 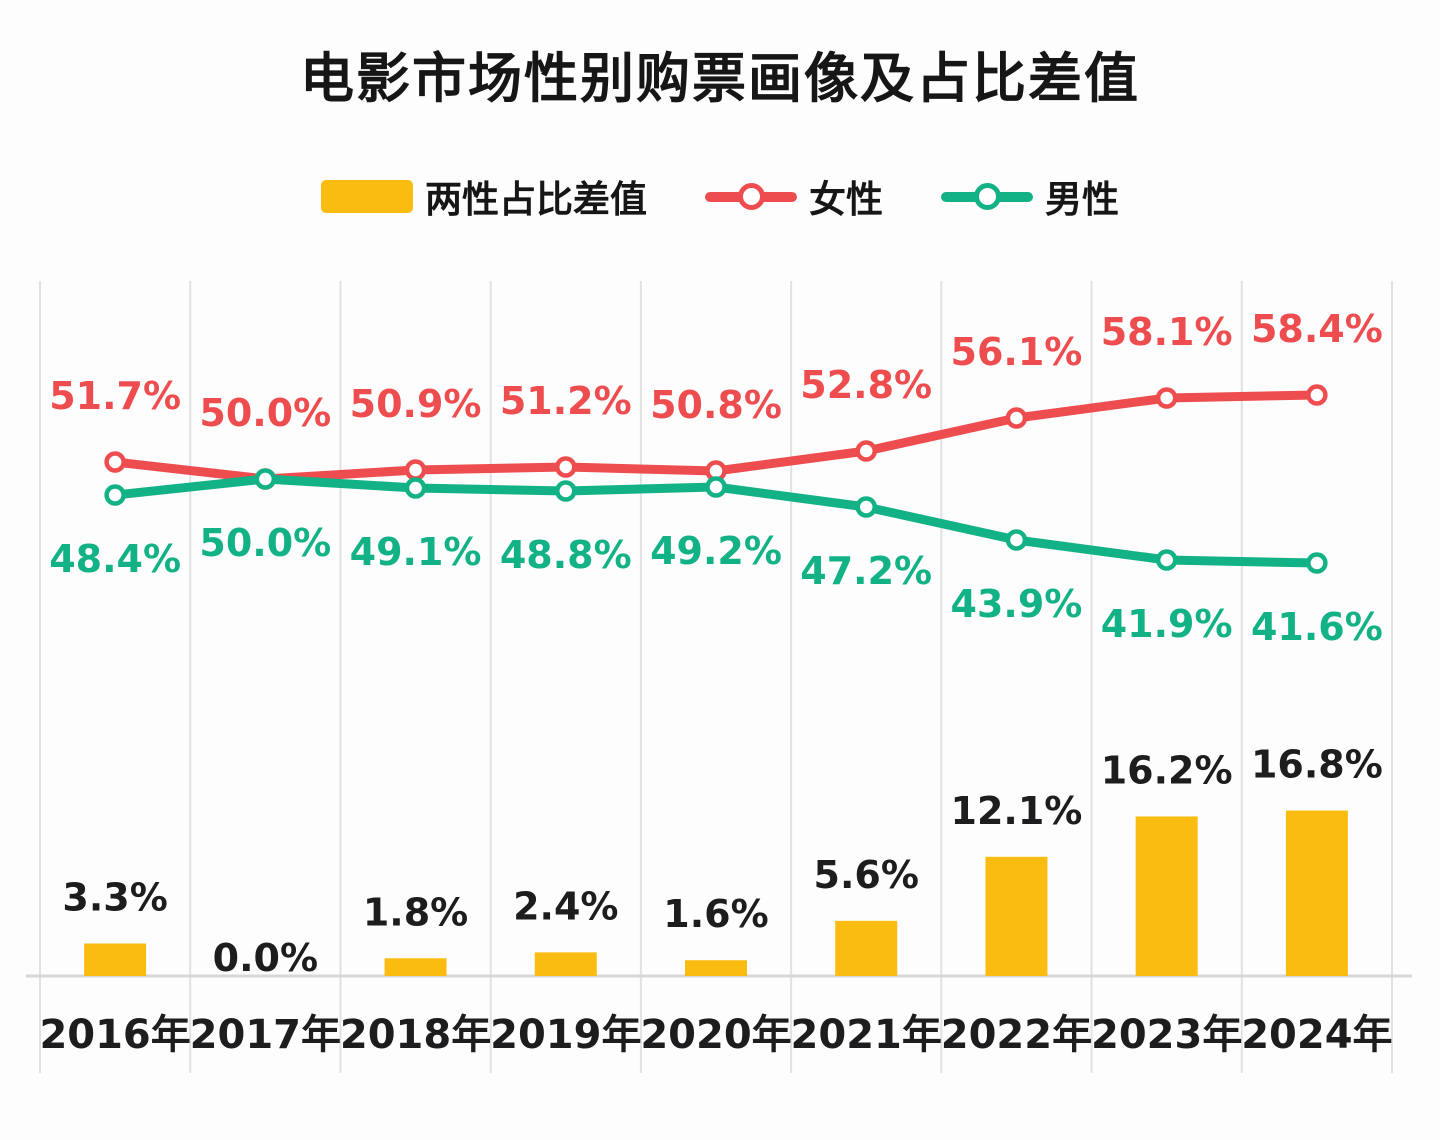 I want to click on female-value-label: 50.0%, so click(x=265, y=413).